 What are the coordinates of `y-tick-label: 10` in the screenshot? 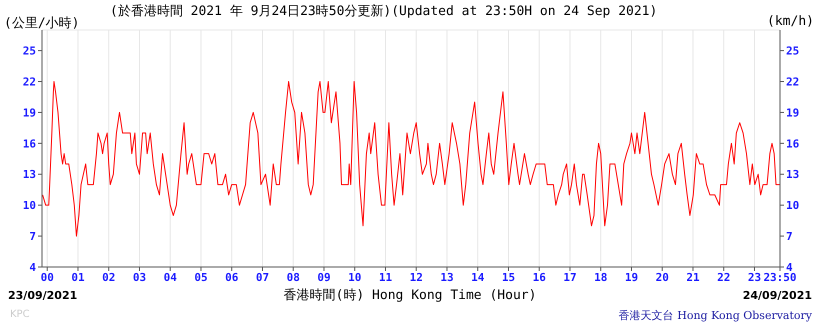 It's located at (29, 205).